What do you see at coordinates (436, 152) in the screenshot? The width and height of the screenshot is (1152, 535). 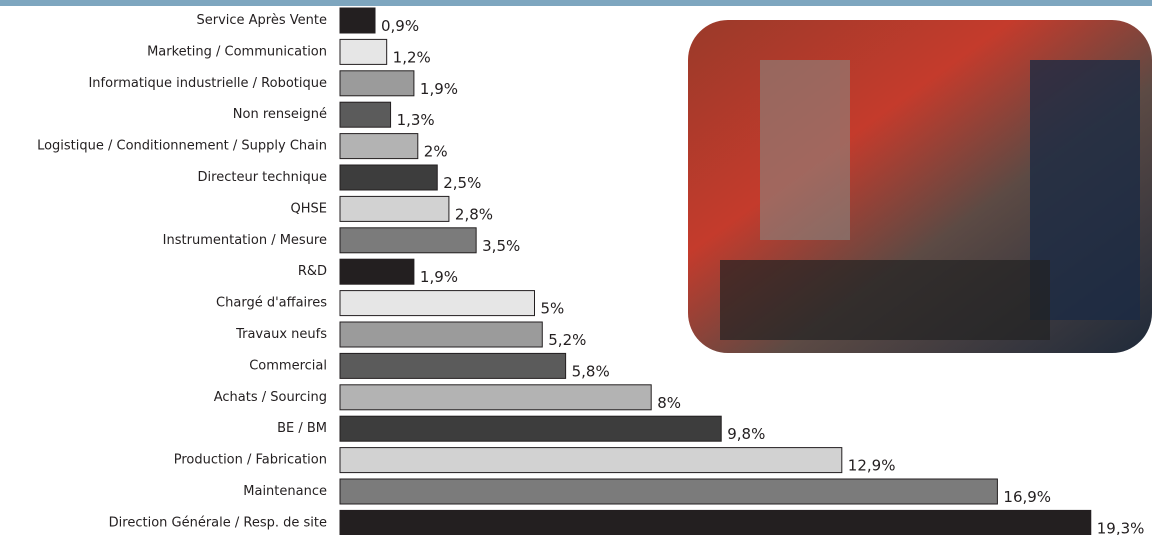 I see `value-label: 2%` at bounding box center [436, 152].